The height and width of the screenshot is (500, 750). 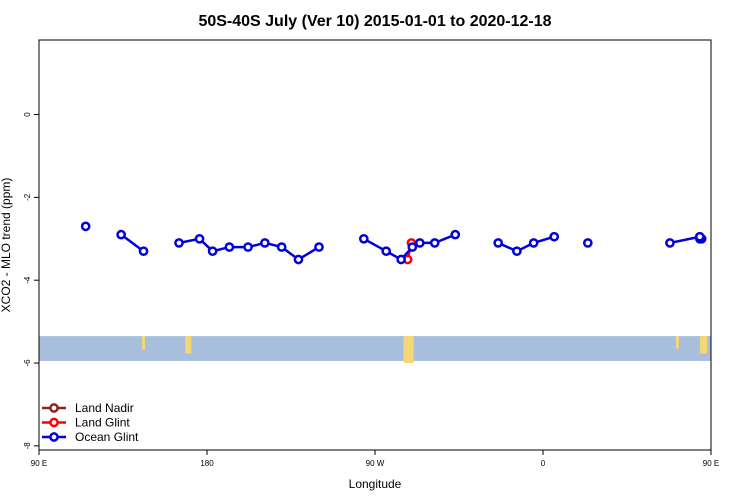 What do you see at coordinates (27, 280) in the screenshot?
I see `y-tick-label: -4` at bounding box center [27, 280].